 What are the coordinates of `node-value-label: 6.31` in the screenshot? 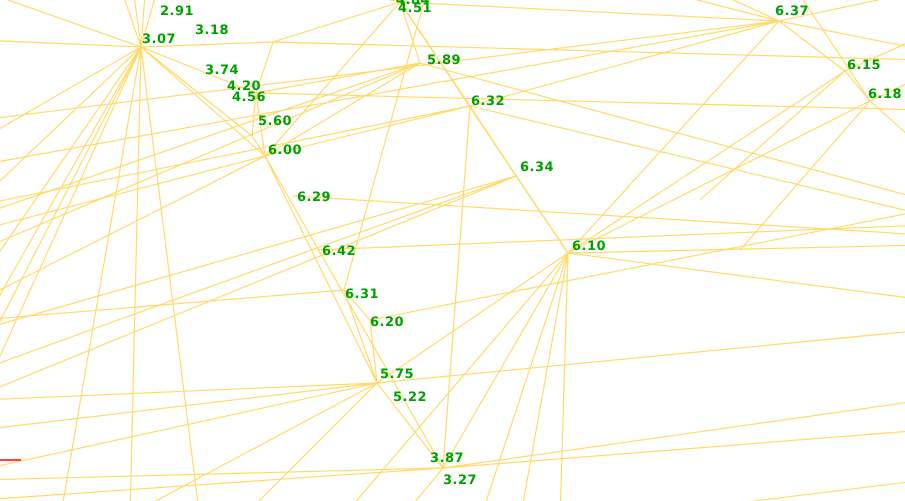 It's located at (362, 294).